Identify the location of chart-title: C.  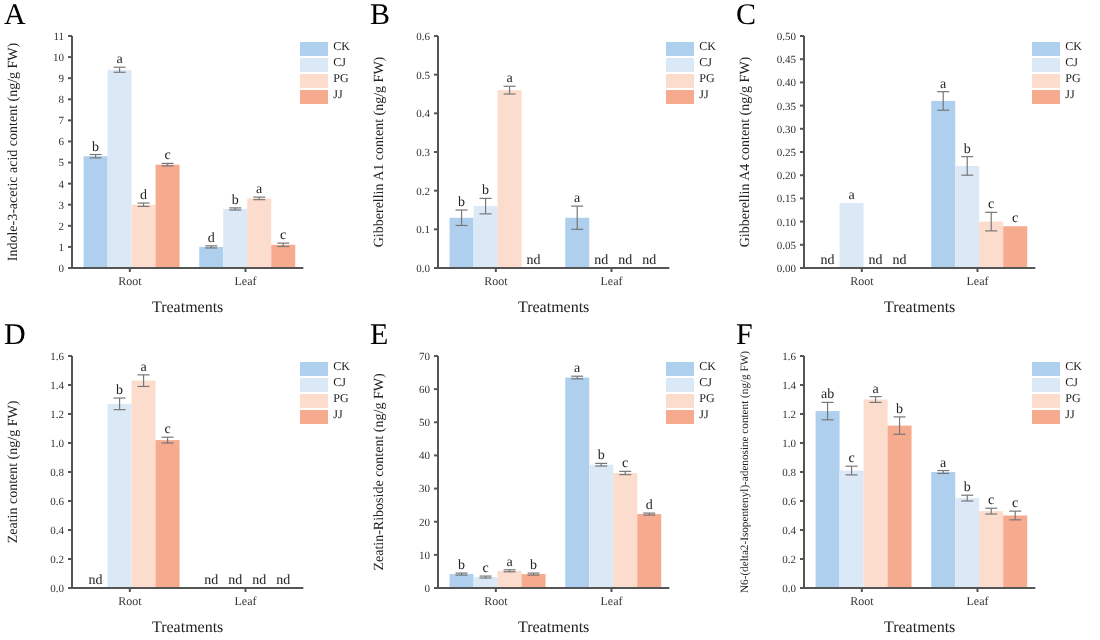
(746, 17).